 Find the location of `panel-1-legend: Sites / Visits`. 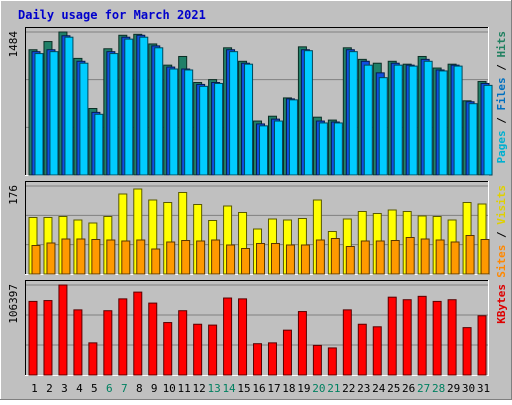

panel-1-legend: Sites / Visits is located at coordinates (501, 231).